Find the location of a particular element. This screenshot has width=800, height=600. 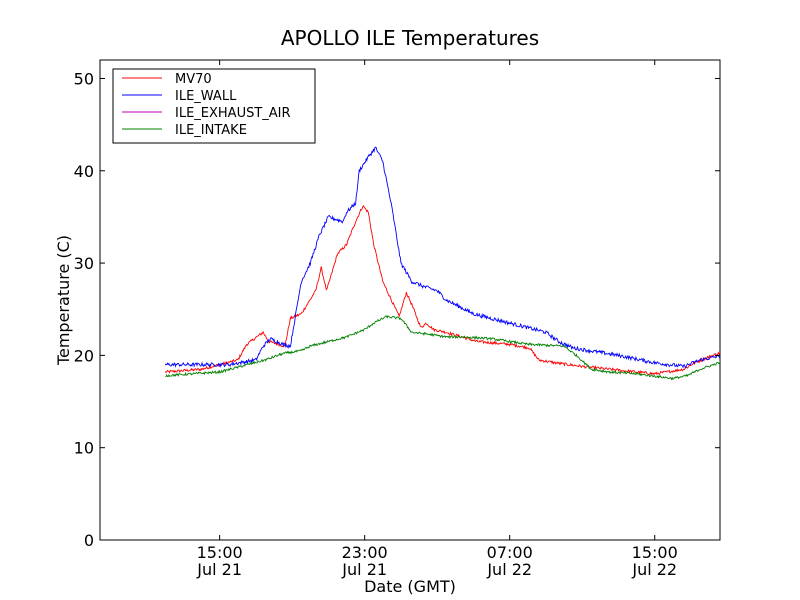

legend-box is located at coordinates (214, 106).